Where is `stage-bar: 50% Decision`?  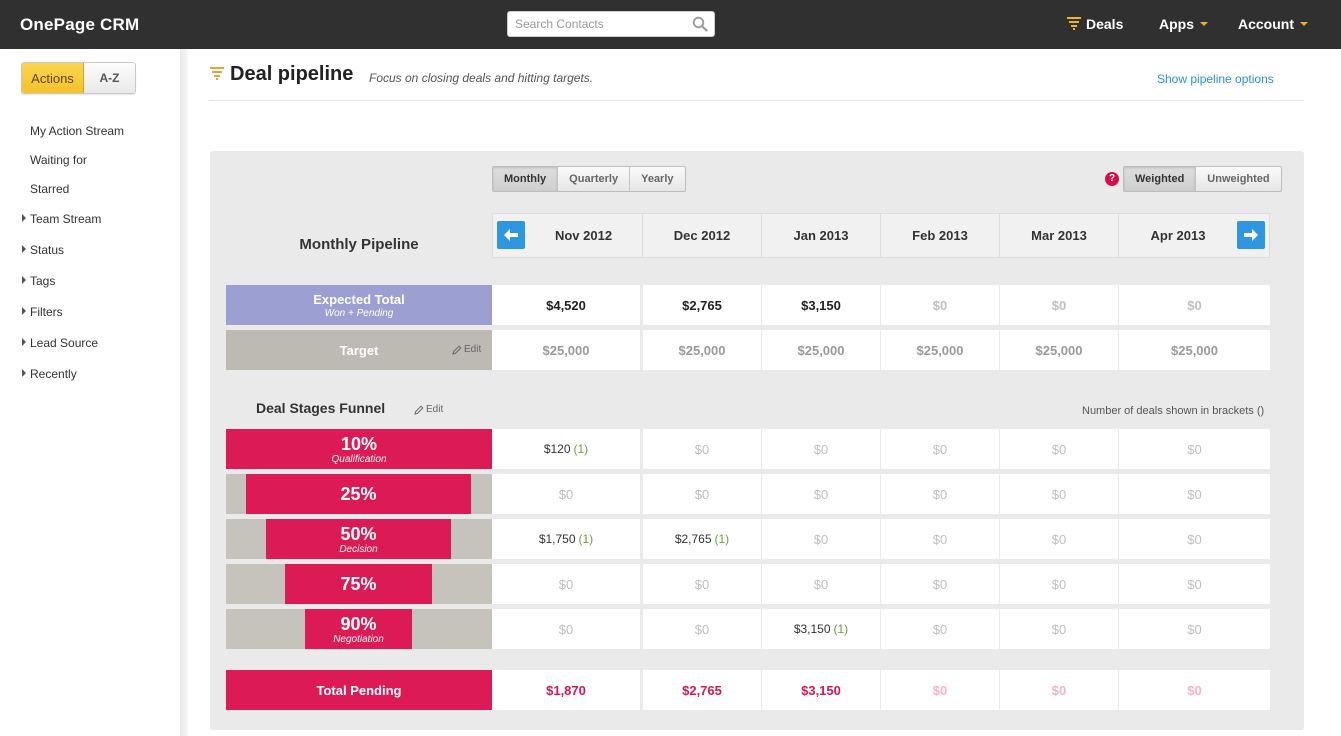
stage-bar: 50% Decision is located at coordinates (358, 539).